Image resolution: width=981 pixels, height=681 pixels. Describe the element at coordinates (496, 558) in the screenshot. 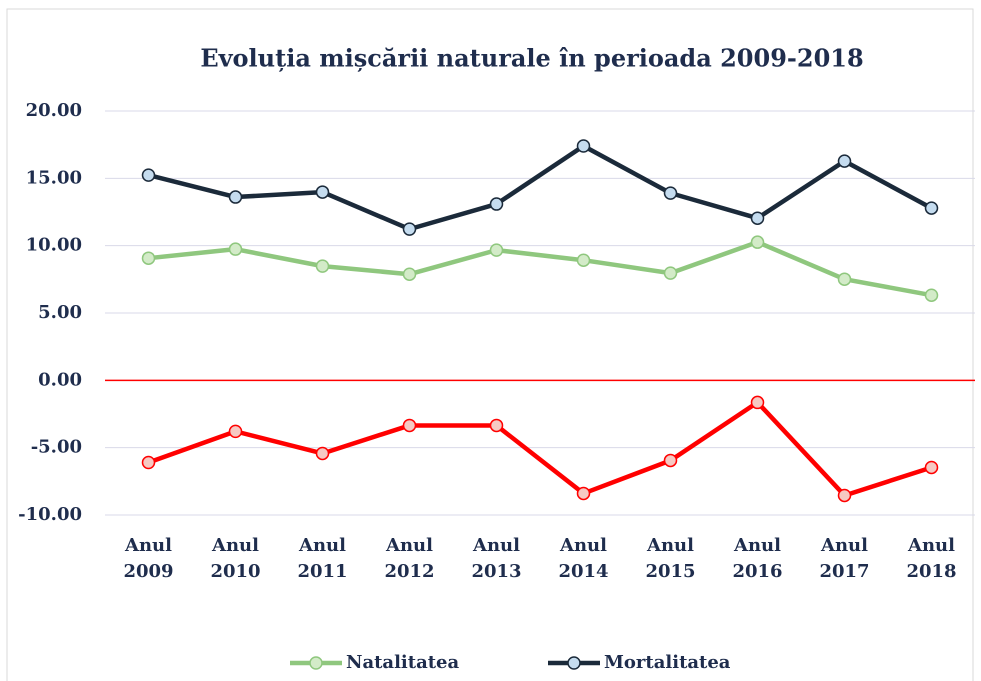

I see `x-tick-label: Anul 2013` at that location.